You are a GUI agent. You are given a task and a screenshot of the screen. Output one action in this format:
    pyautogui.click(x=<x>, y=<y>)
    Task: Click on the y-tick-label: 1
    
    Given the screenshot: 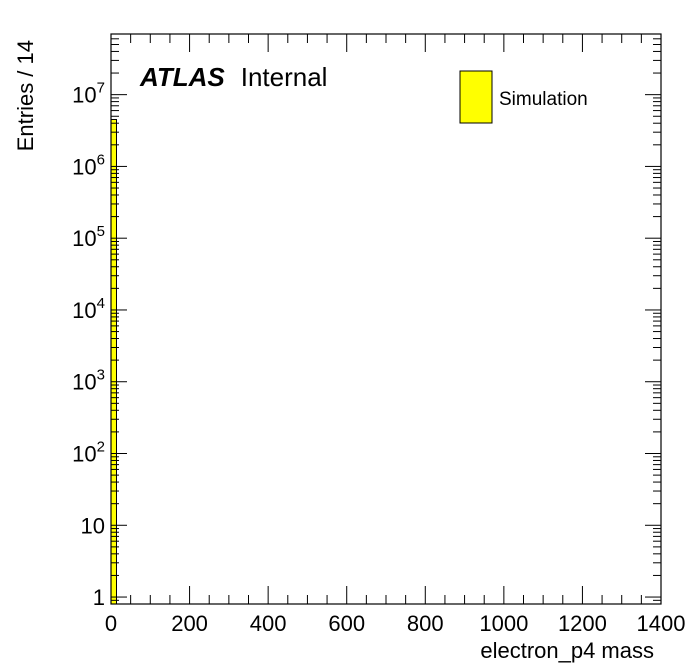 What is the action you would take?
    pyautogui.click(x=99, y=597)
    